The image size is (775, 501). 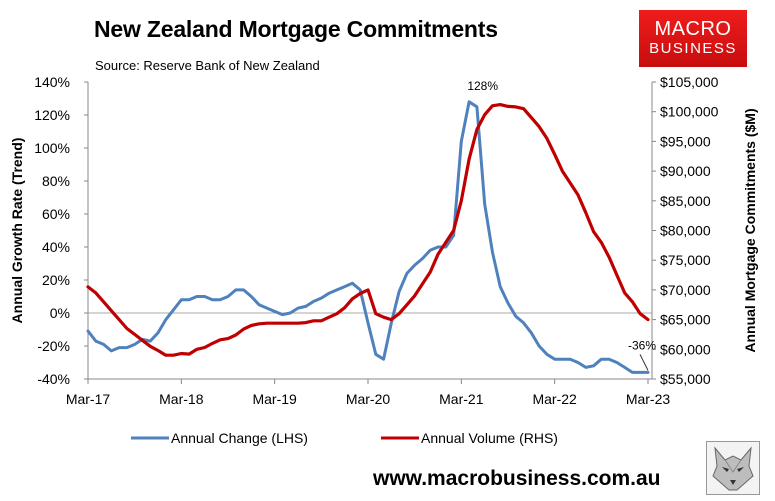 I want to click on y-right-tick-label: $80,000, so click(x=685, y=231).